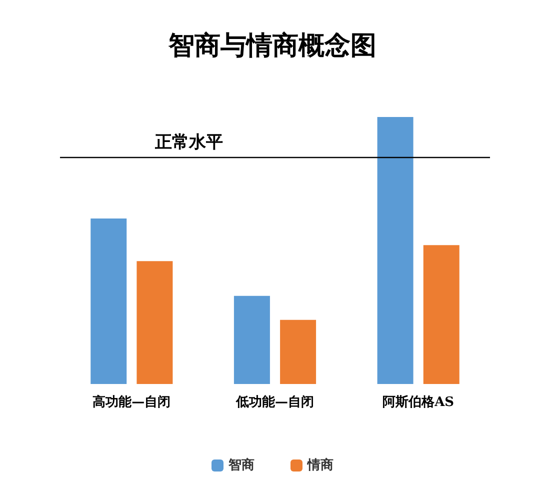 The height and width of the screenshot is (499, 545). What do you see at coordinates (131, 402) in the screenshot?
I see `x-tick-label: 高功能—自闭` at bounding box center [131, 402].